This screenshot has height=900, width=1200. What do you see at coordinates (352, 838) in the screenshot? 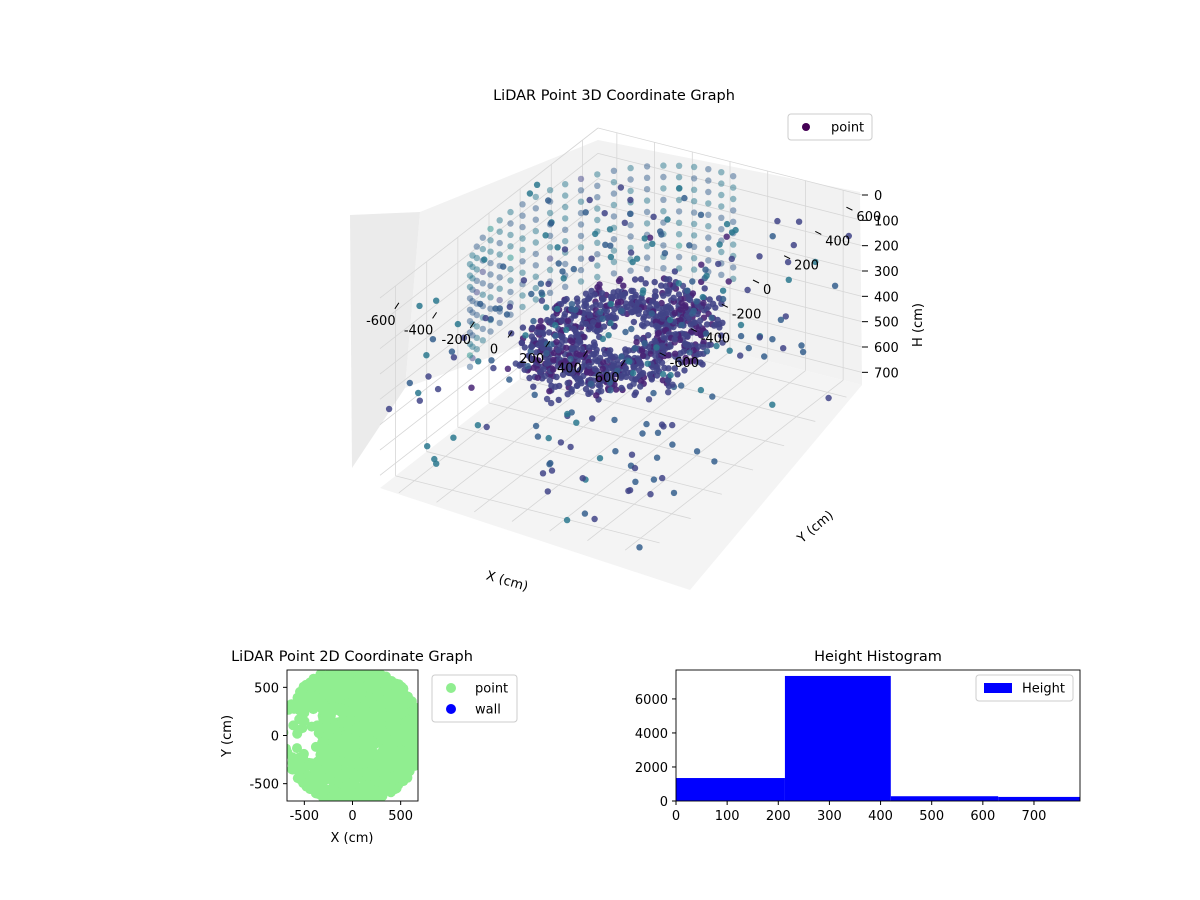
I see `x-axis-label-2d: X (cm)` at bounding box center [352, 838].